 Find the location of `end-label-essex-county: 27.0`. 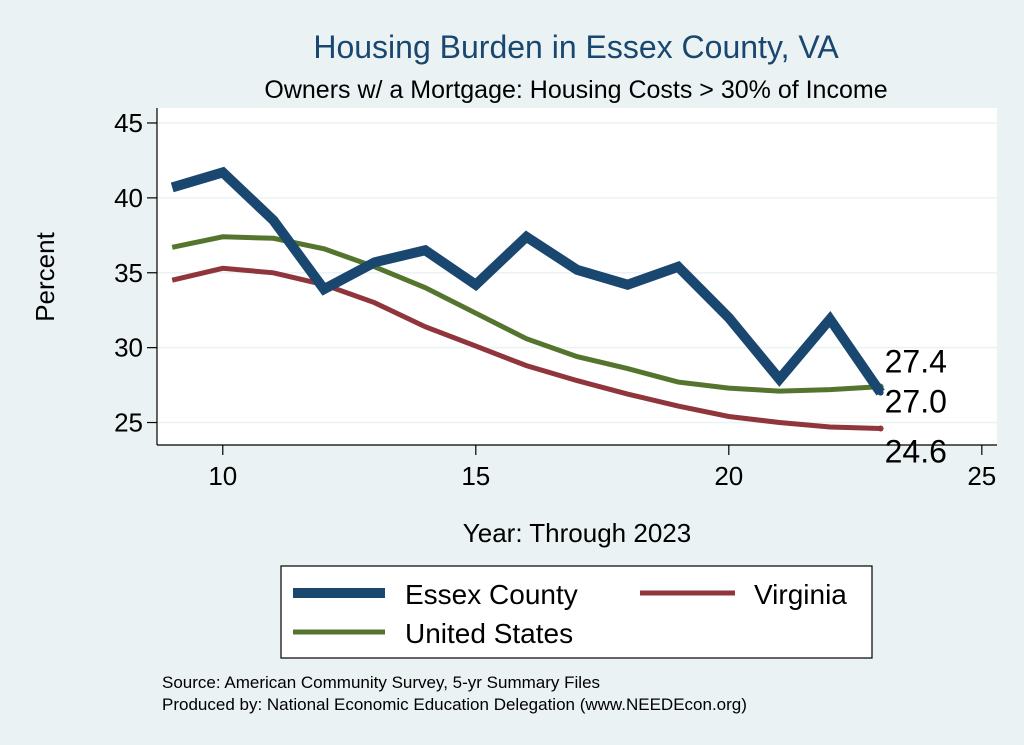

end-label-essex-county: 27.0 is located at coordinates (916, 402).